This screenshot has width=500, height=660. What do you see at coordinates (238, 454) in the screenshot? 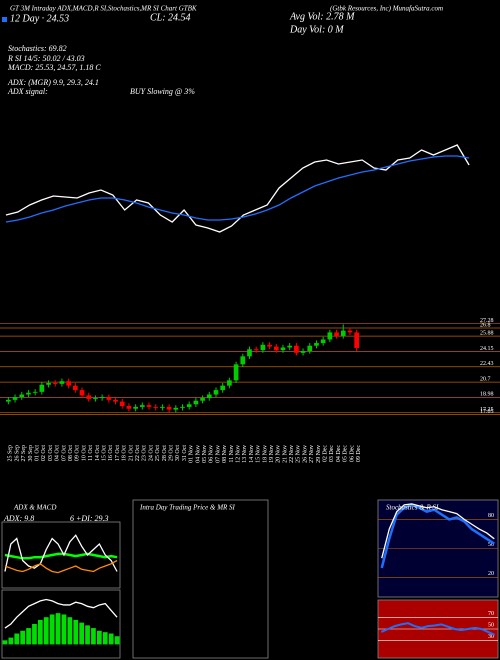
I see `x-tick-label: 12 Nov` at bounding box center [238, 454].